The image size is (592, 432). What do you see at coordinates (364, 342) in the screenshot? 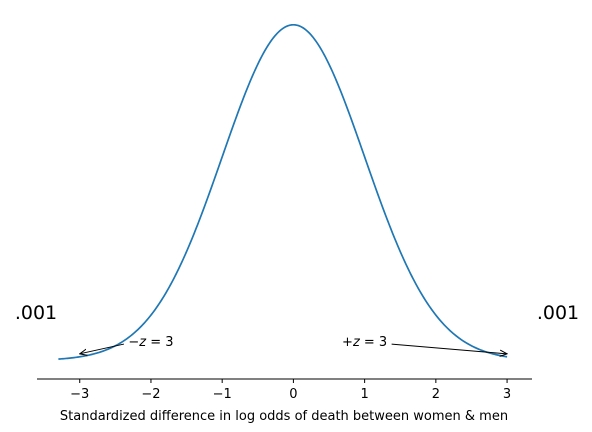
I see `annotation-label-1: +z = 3` at bounding box center [364, 342].